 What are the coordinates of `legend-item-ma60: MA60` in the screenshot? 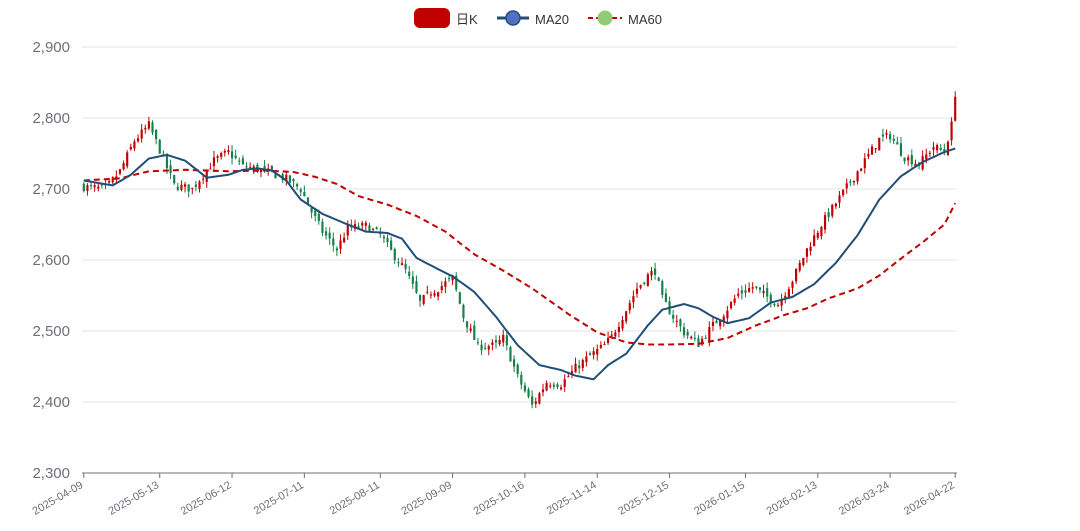 It's located at (625, 18).